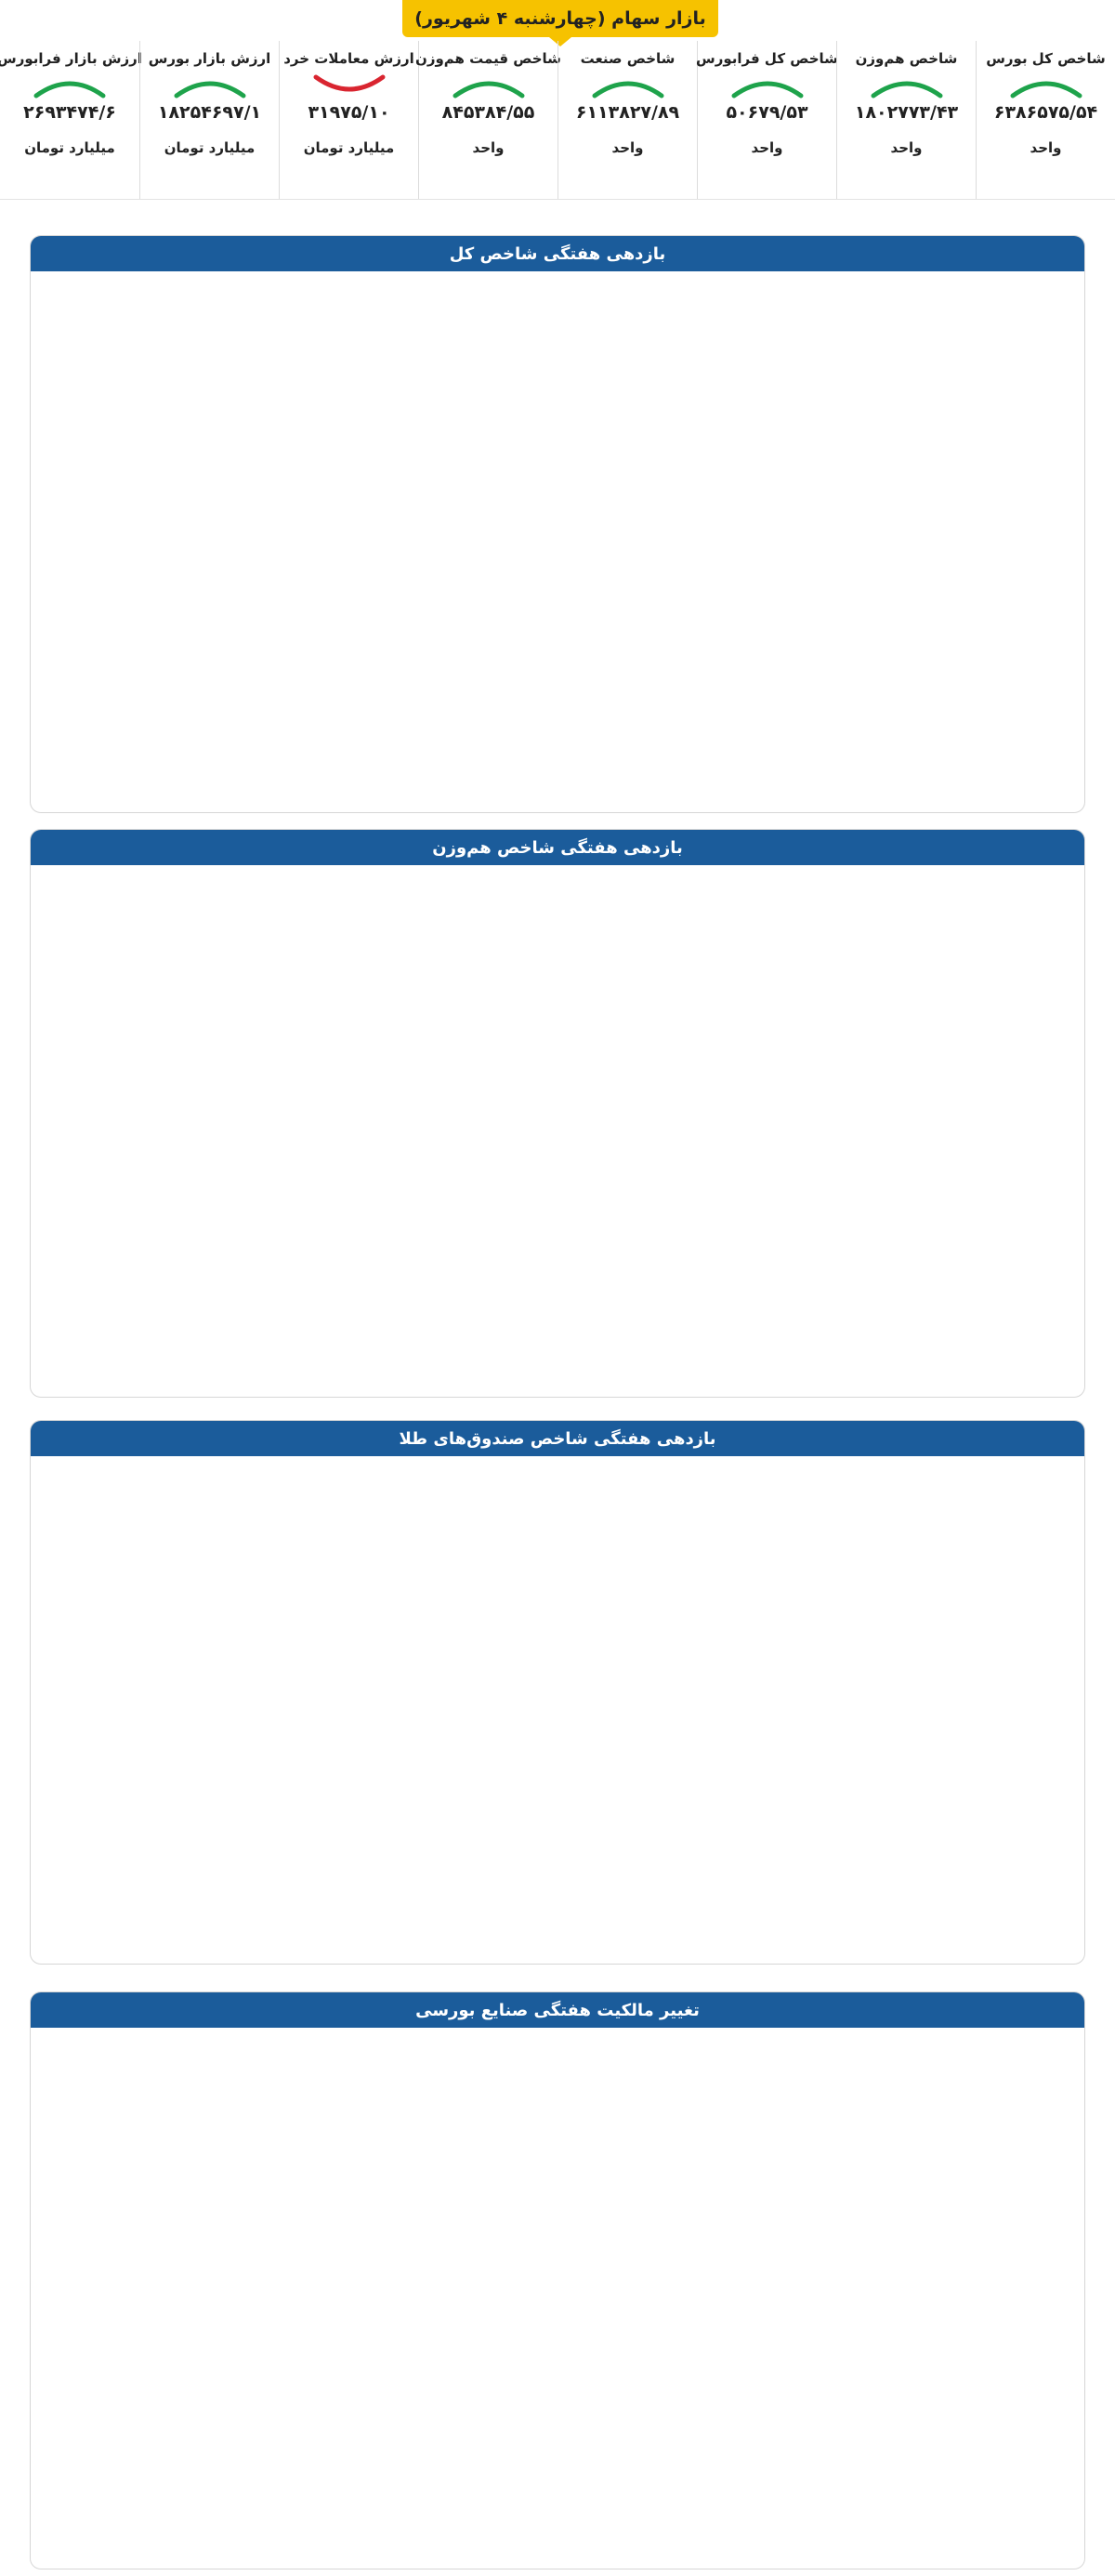  What do you see at coordinates (767, 58) in the screenshot?
I see `indicator-label: شاخص کل فرابورس` at bounding box center [767, 58].